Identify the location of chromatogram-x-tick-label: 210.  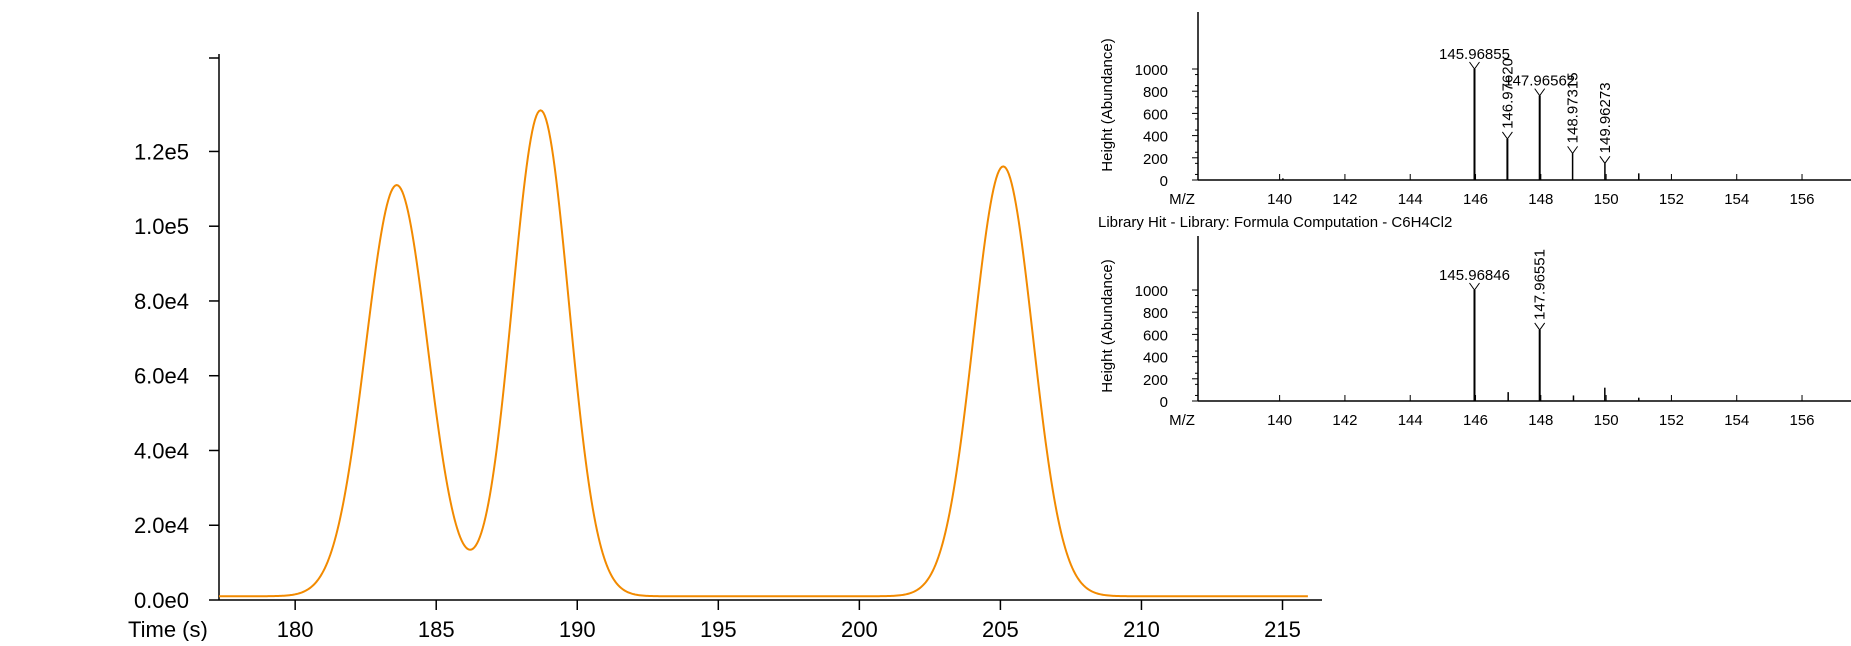
(1141, 629).